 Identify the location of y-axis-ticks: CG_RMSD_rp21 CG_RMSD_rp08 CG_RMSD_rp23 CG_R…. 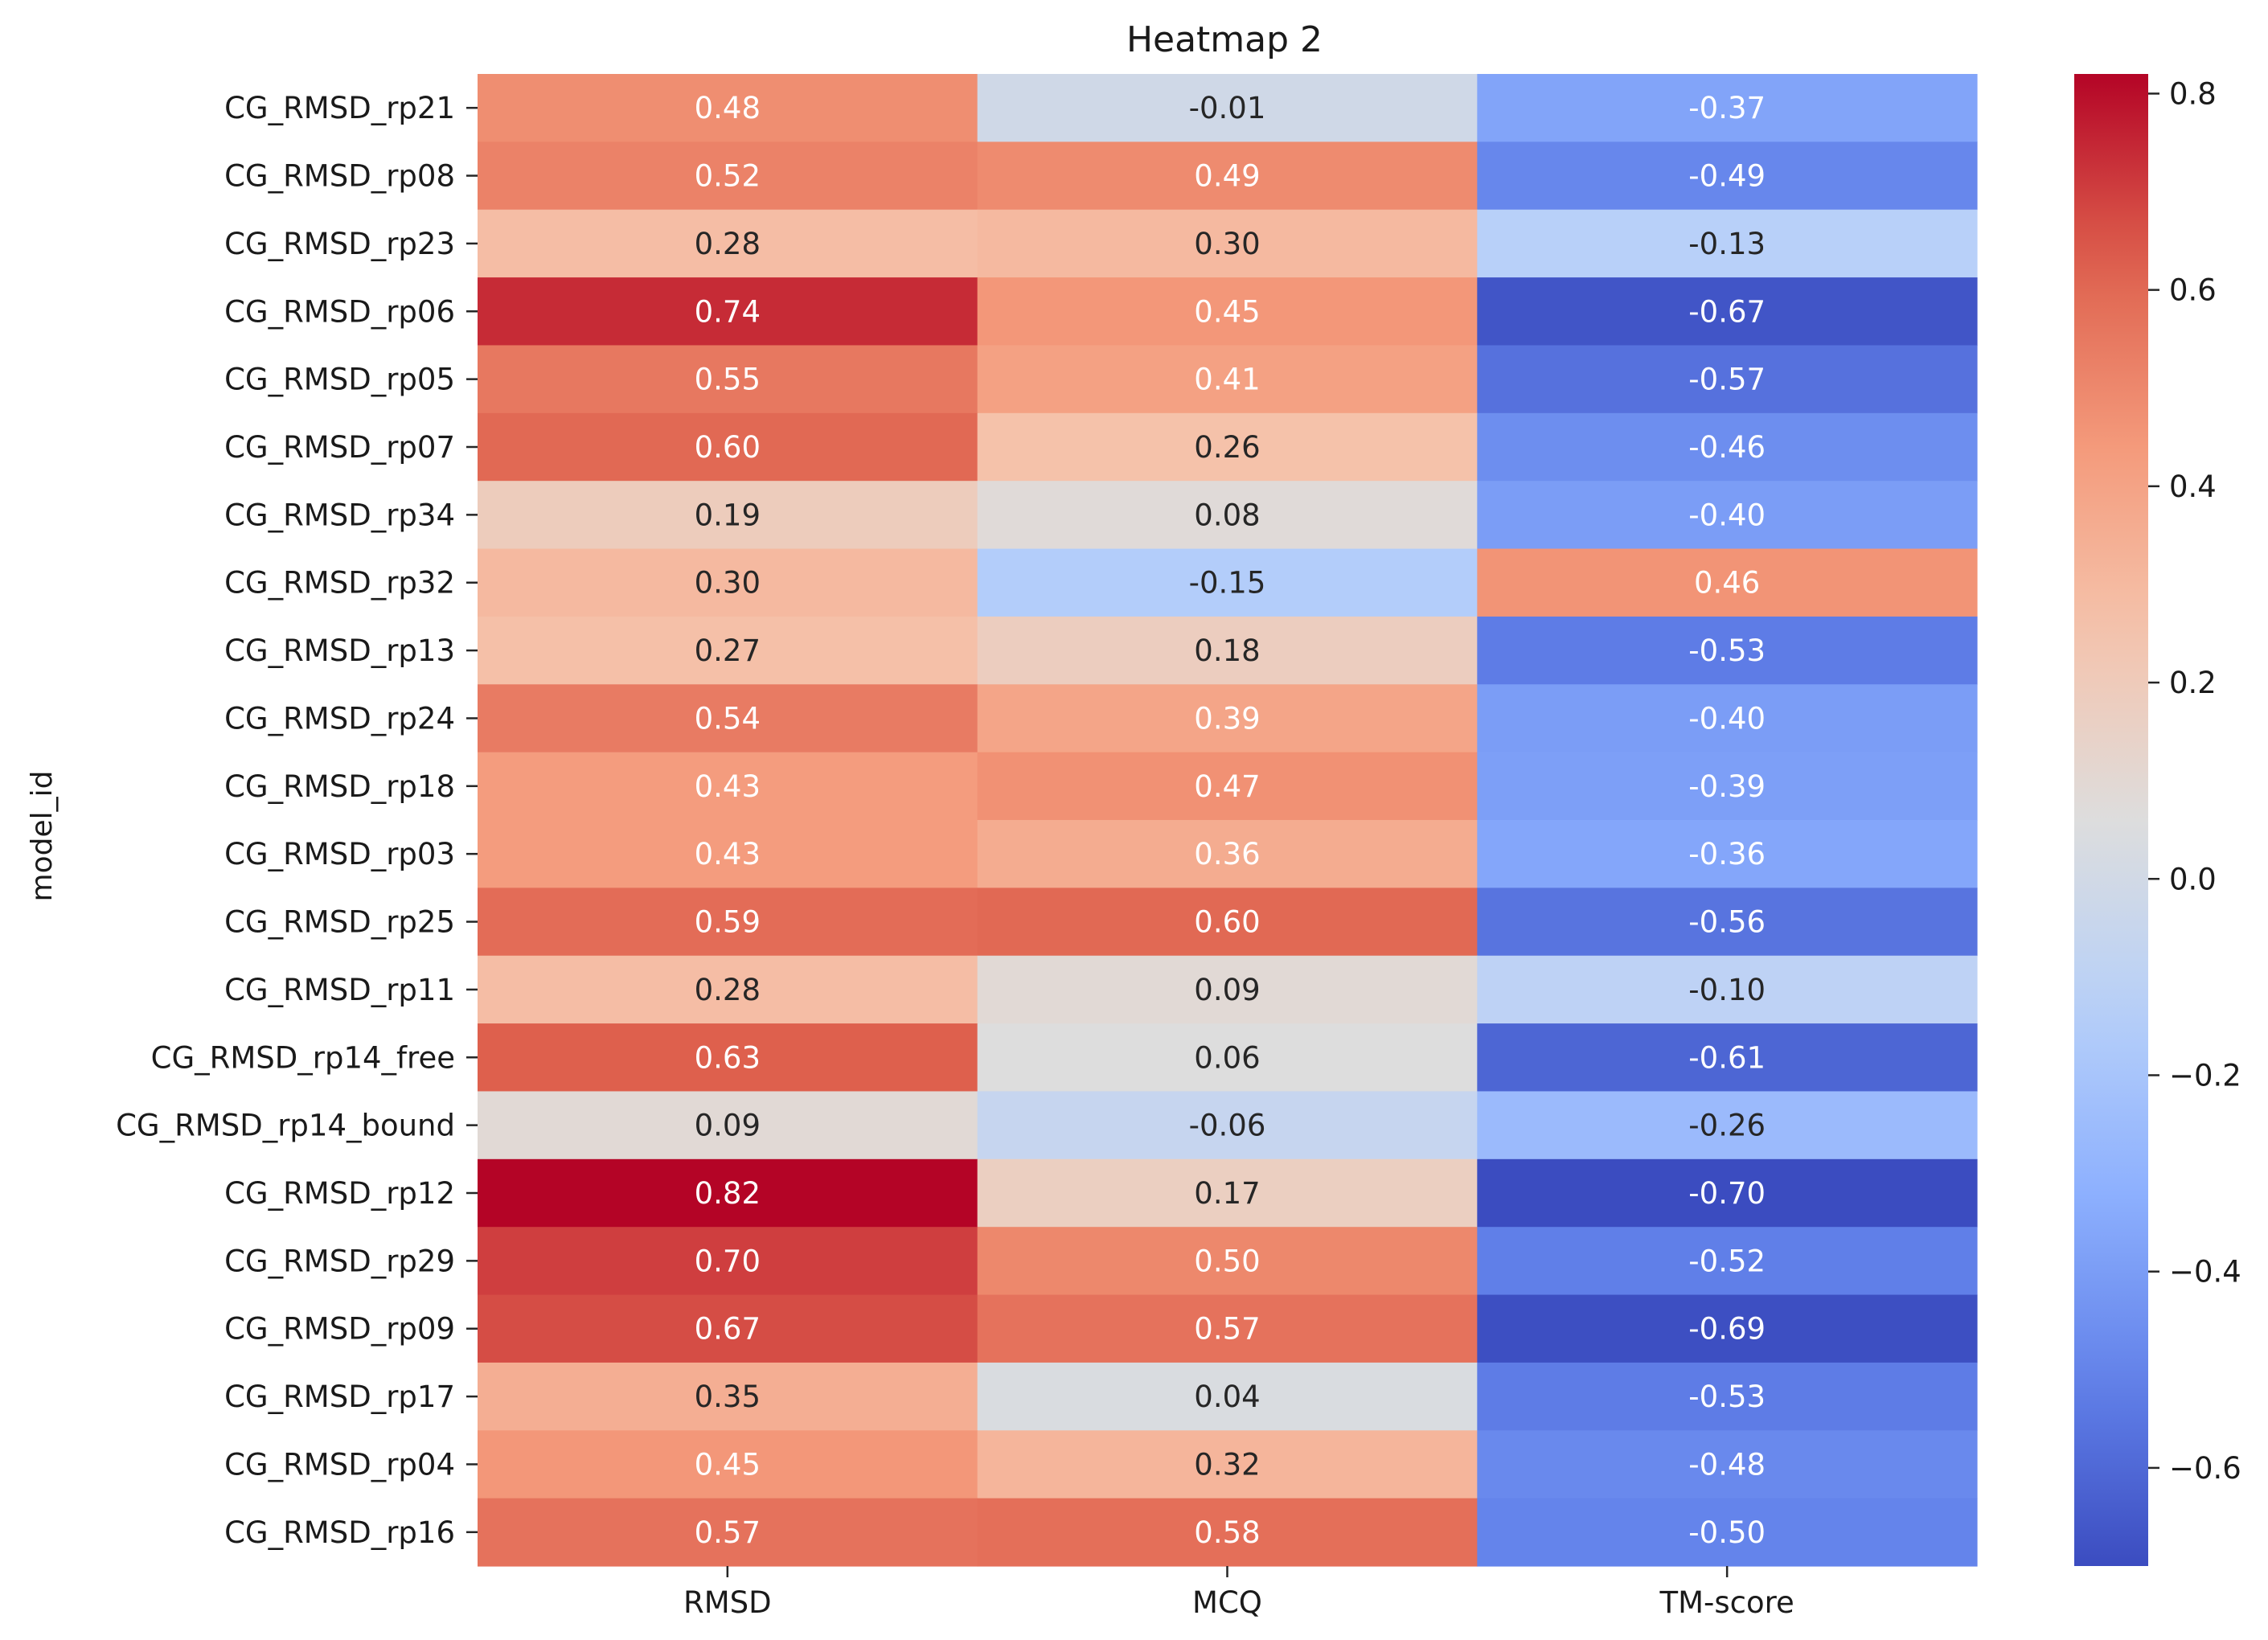
(297, 820).